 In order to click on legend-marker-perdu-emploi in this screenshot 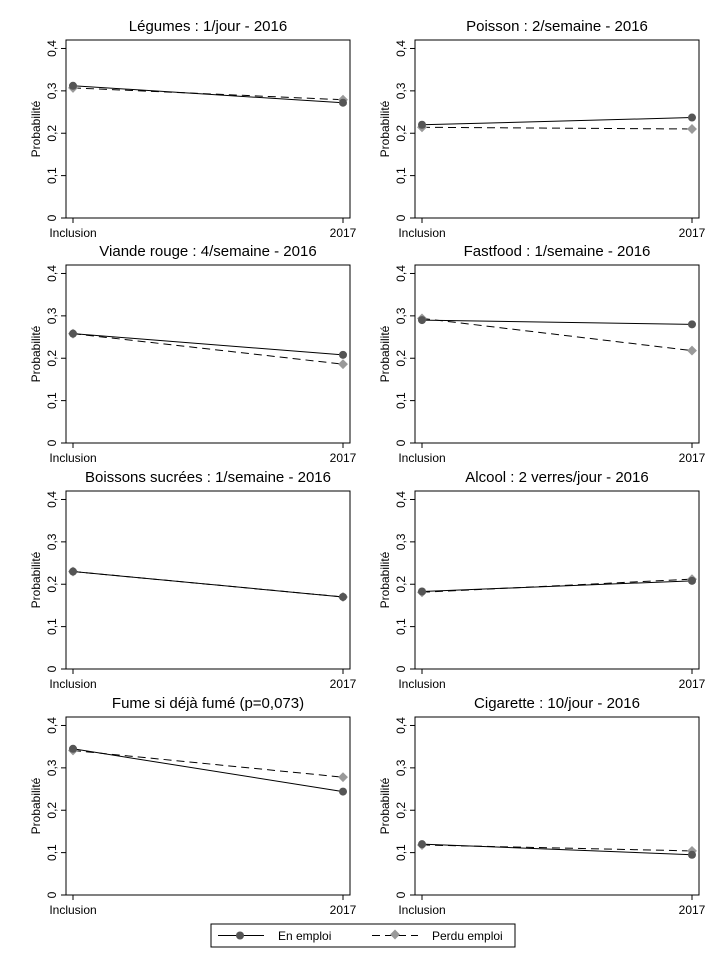, I will do `click(395, 934)`.